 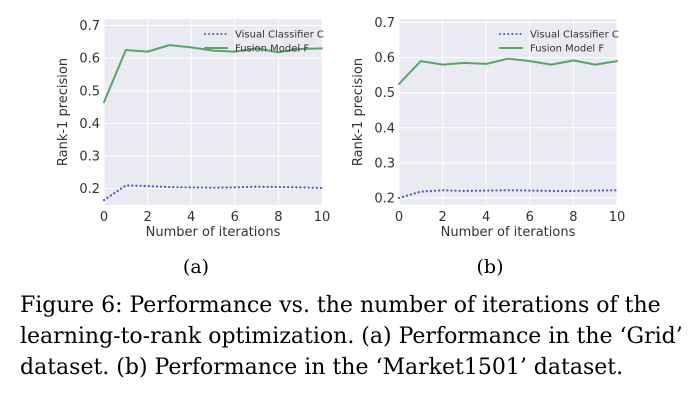 What do you see at coordinates (490, 267) in the screenshot?
I see `panel-label: (b)` at bounding box center [490, 267].